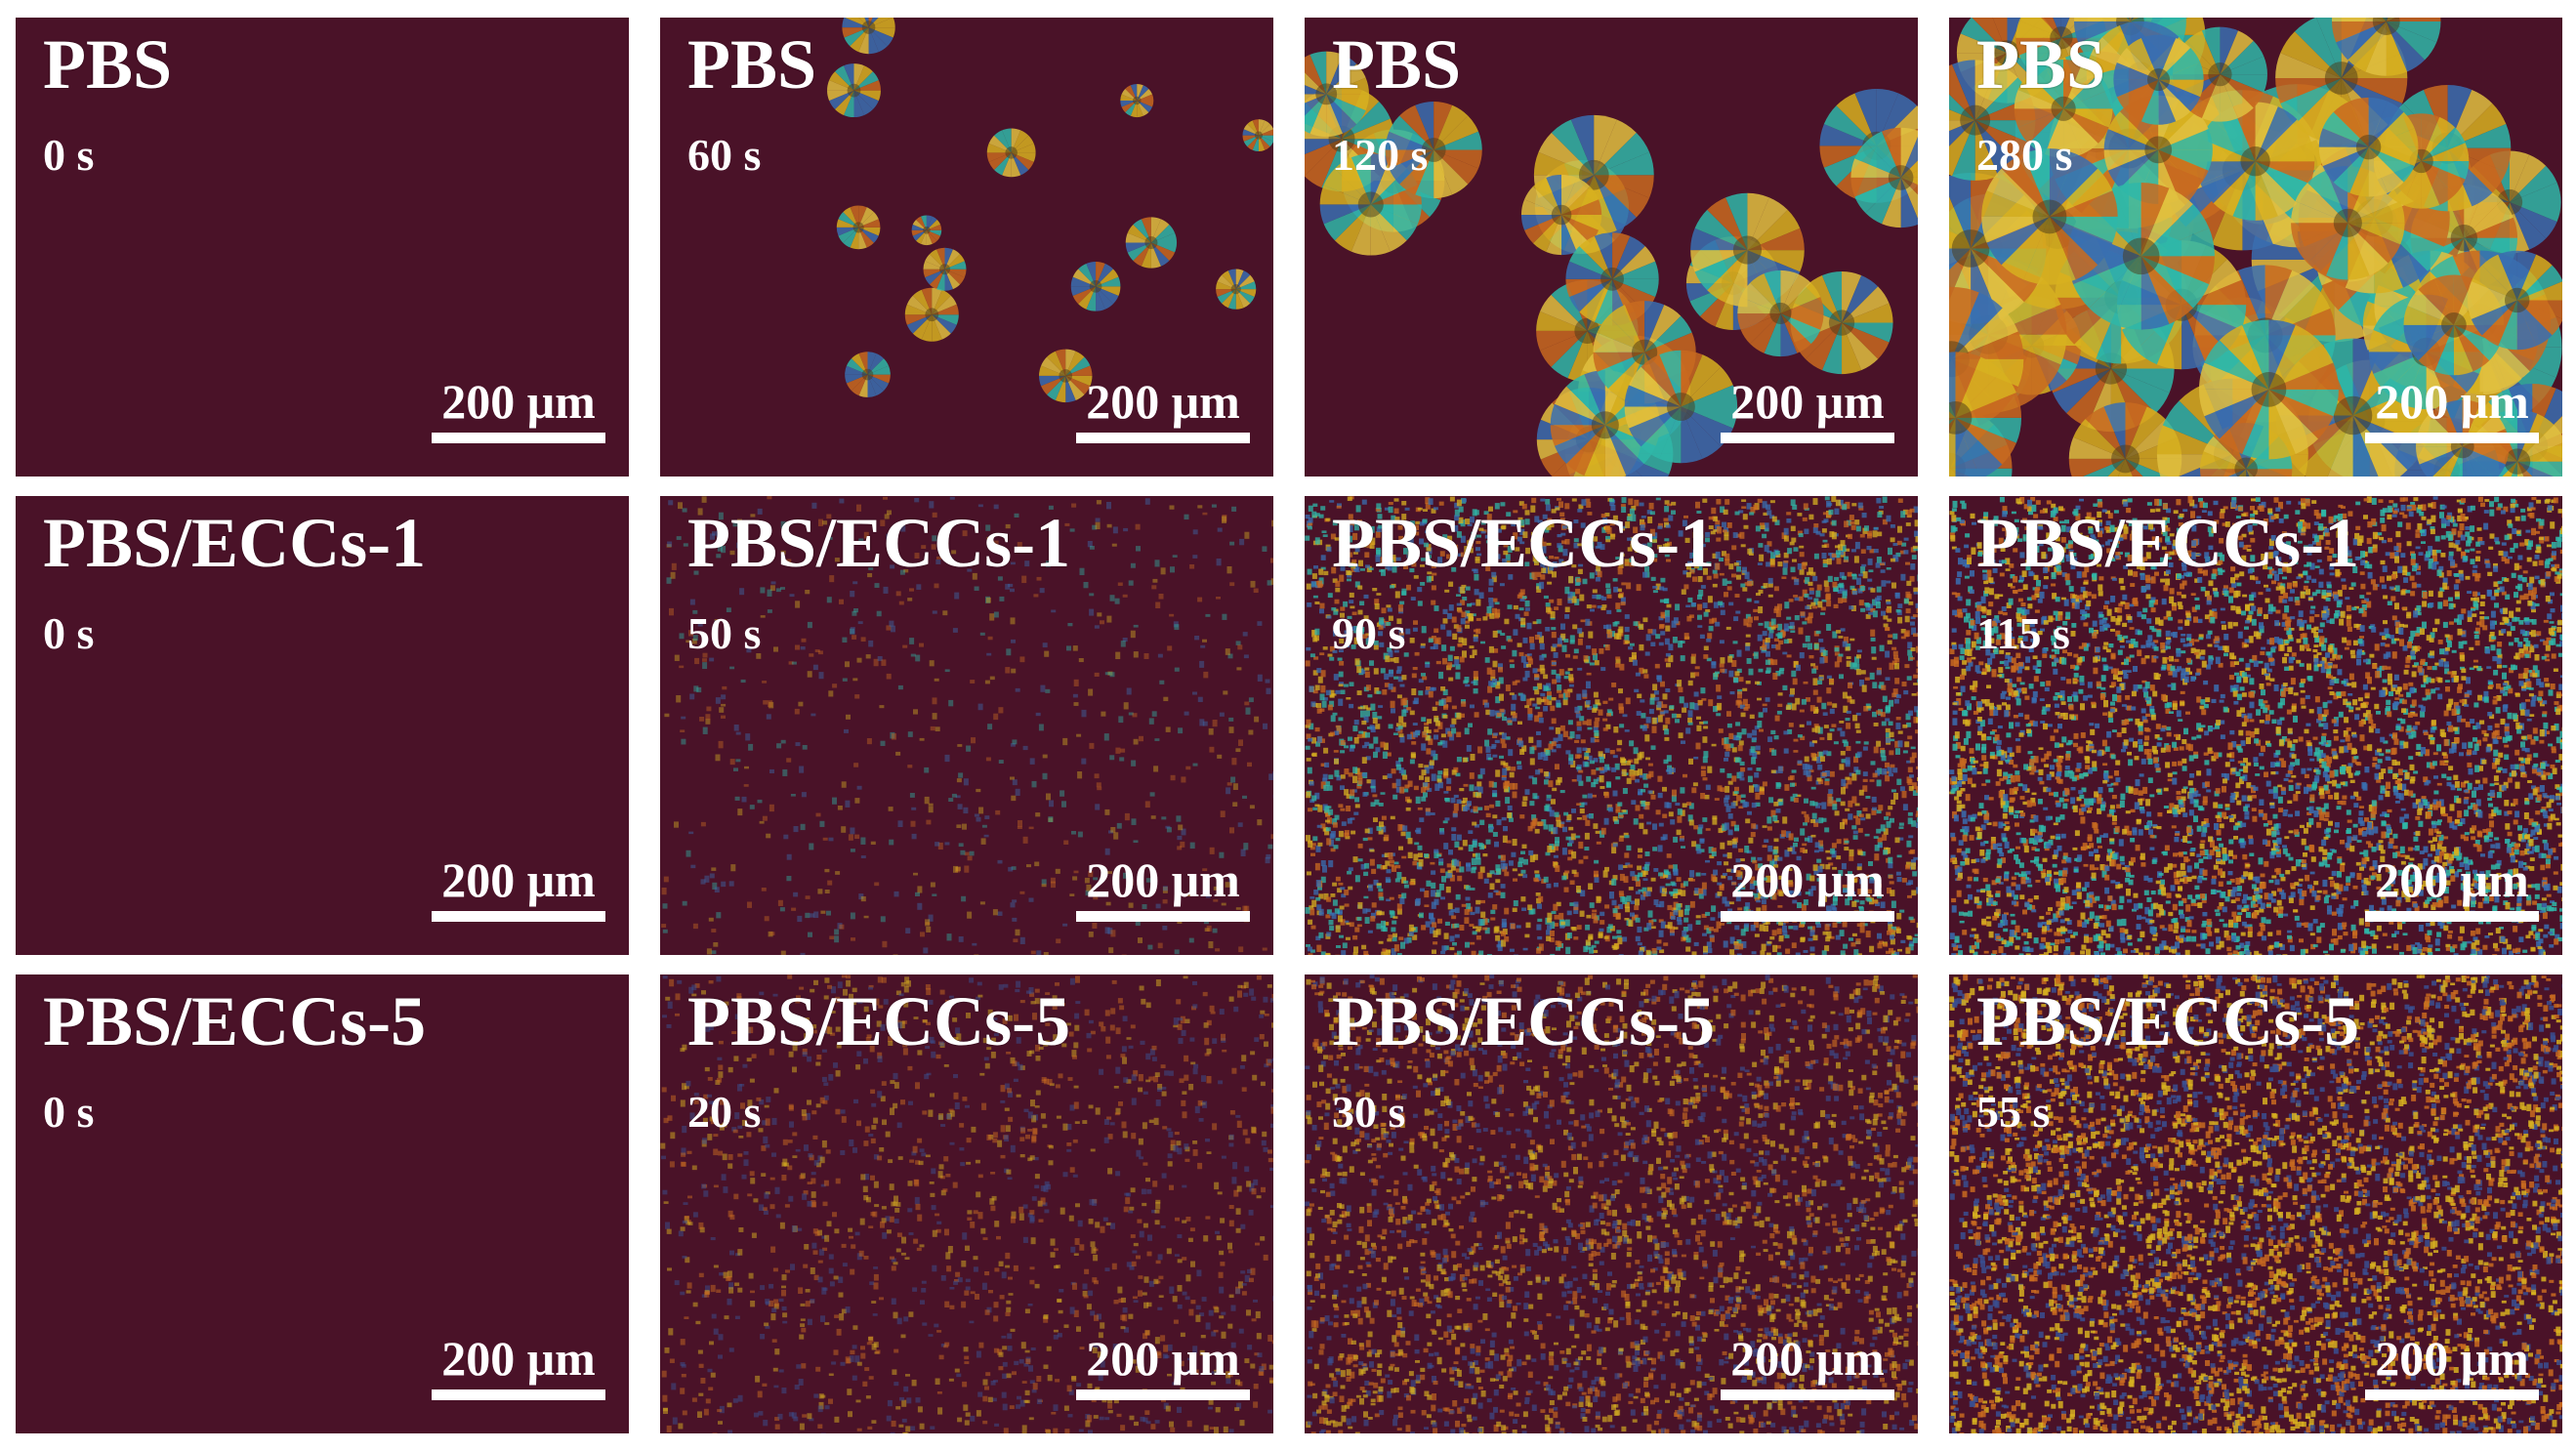 The width and height of the screenshot is (2576, 1451). I want to click on time-label: 90 s, so click(1368, 633).